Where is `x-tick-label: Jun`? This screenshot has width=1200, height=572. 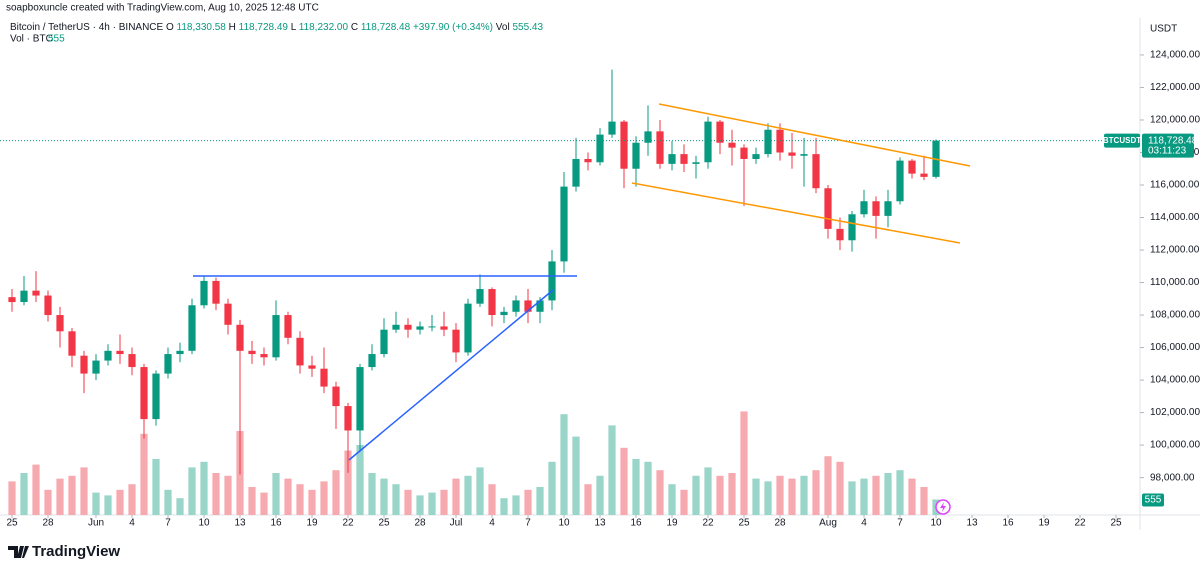 x-tick-label: Jun is located at coordinates (96, 523).